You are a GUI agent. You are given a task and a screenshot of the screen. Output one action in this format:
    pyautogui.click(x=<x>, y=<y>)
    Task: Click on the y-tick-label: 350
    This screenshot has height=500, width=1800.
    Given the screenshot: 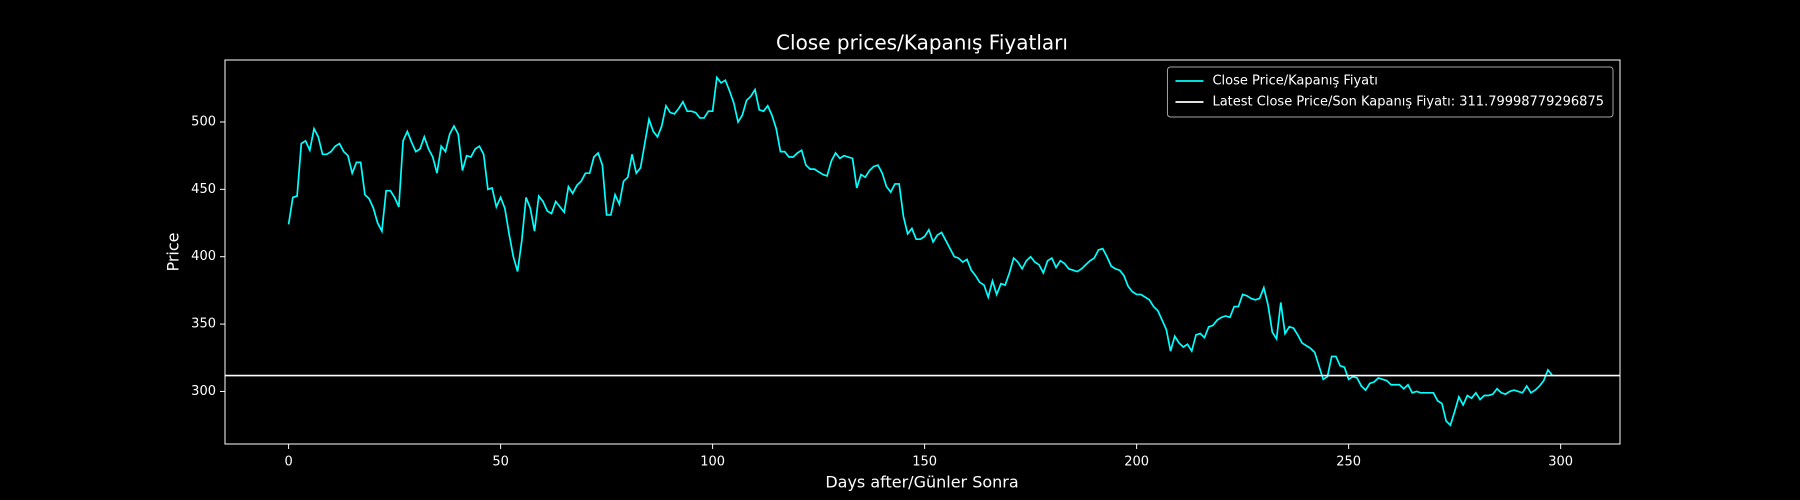 What is the action you would take?
    pyautogui.click(x=203, y=324)
    